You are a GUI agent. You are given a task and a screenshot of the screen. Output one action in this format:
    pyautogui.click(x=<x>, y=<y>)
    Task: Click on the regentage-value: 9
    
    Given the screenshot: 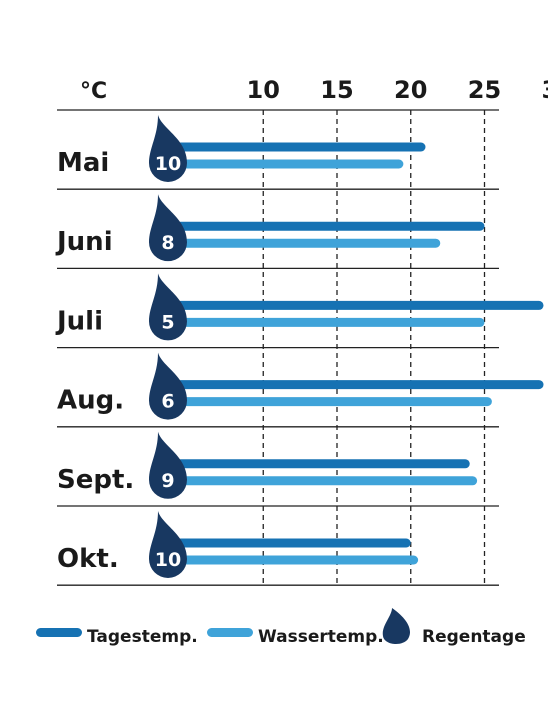 What is the action you would take?
    pyautogui.click(x=167, y=481)
    